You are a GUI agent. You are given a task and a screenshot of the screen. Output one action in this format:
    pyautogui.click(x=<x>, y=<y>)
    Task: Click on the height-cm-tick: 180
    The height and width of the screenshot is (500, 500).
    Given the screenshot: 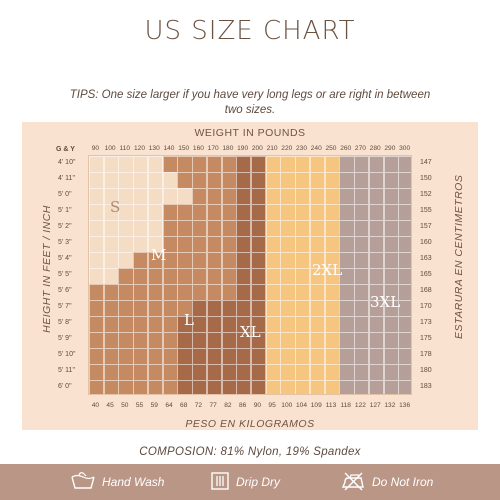 What is the action you would take?
    pyautogui.click(x=426, y=370)
    